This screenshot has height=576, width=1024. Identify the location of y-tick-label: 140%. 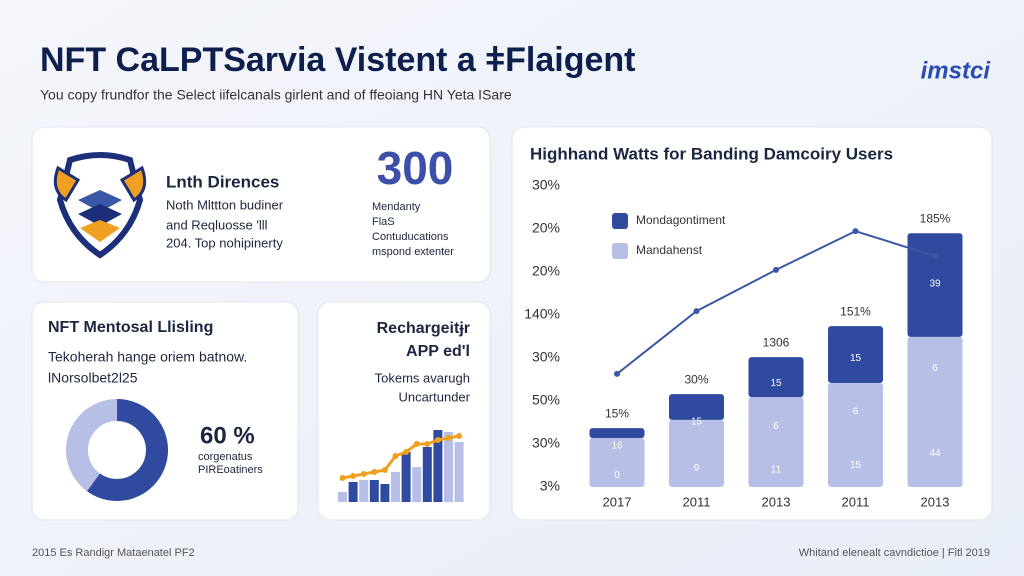
(542, 314).